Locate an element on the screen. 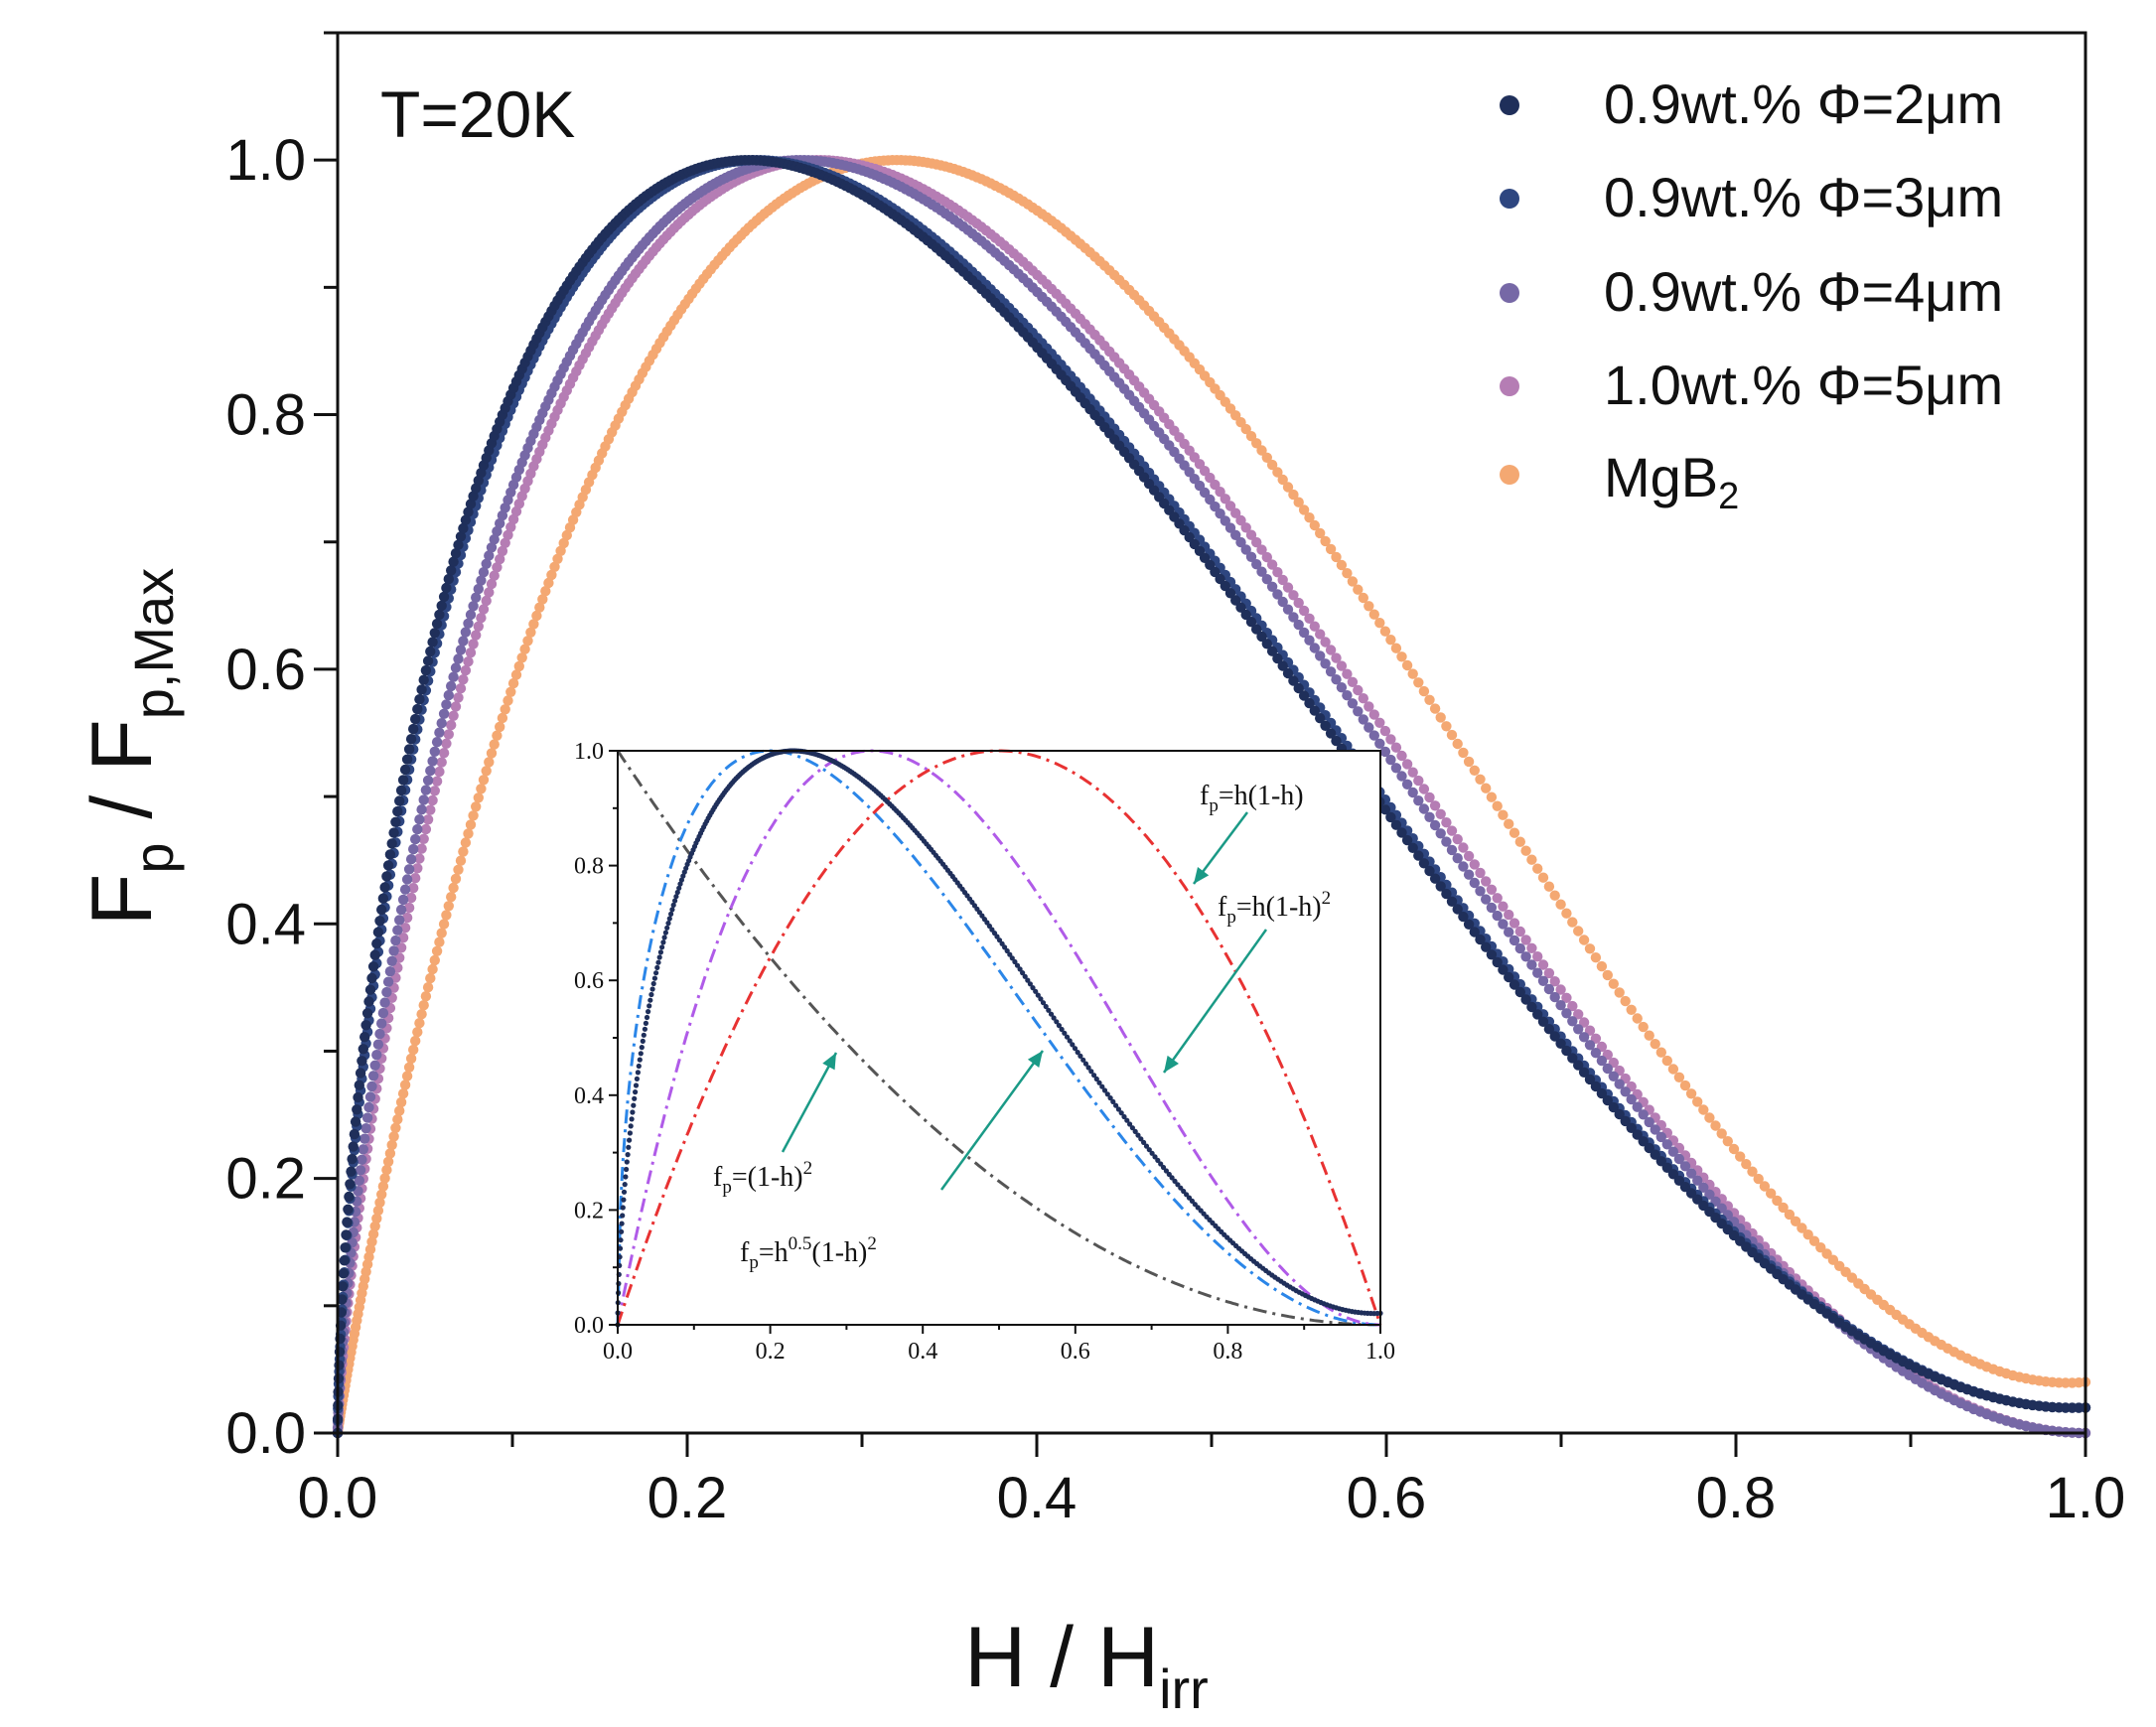  arrow-h05-1-h-2-head is located at coordinates (1035, 1060).